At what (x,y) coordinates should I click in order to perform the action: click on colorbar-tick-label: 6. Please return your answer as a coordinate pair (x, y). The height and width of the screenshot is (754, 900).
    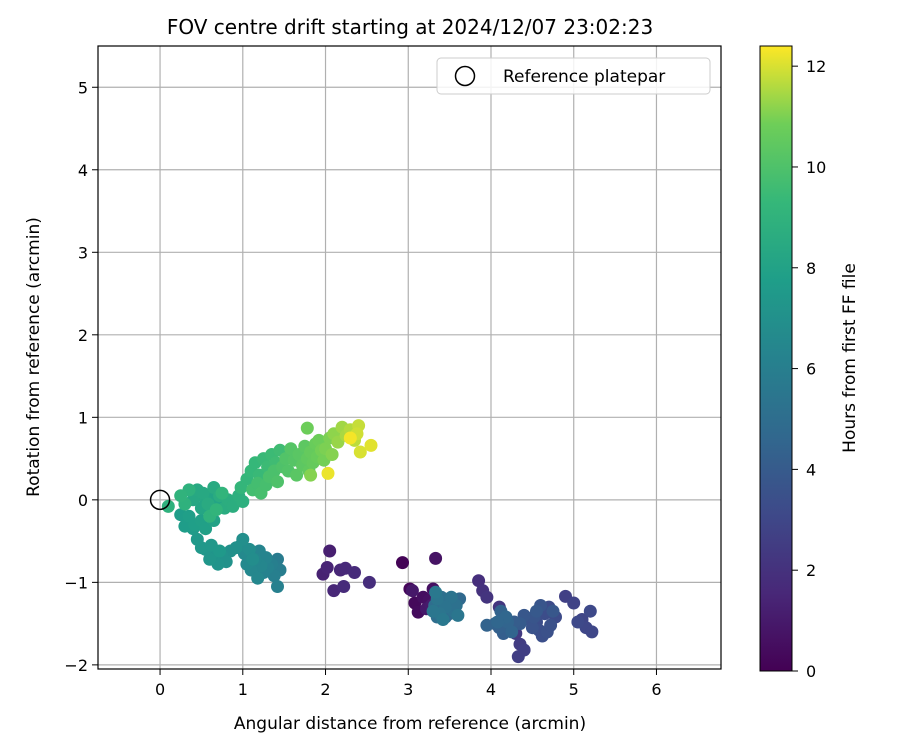
    Looking at the image, I should click on (811, 369).